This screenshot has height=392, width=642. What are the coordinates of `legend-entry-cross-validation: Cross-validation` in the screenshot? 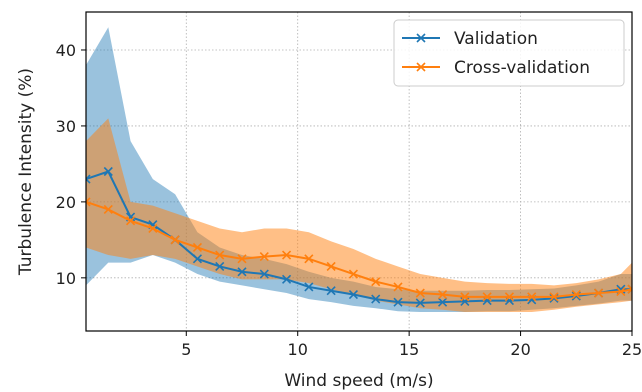 It's located at (496, 68).